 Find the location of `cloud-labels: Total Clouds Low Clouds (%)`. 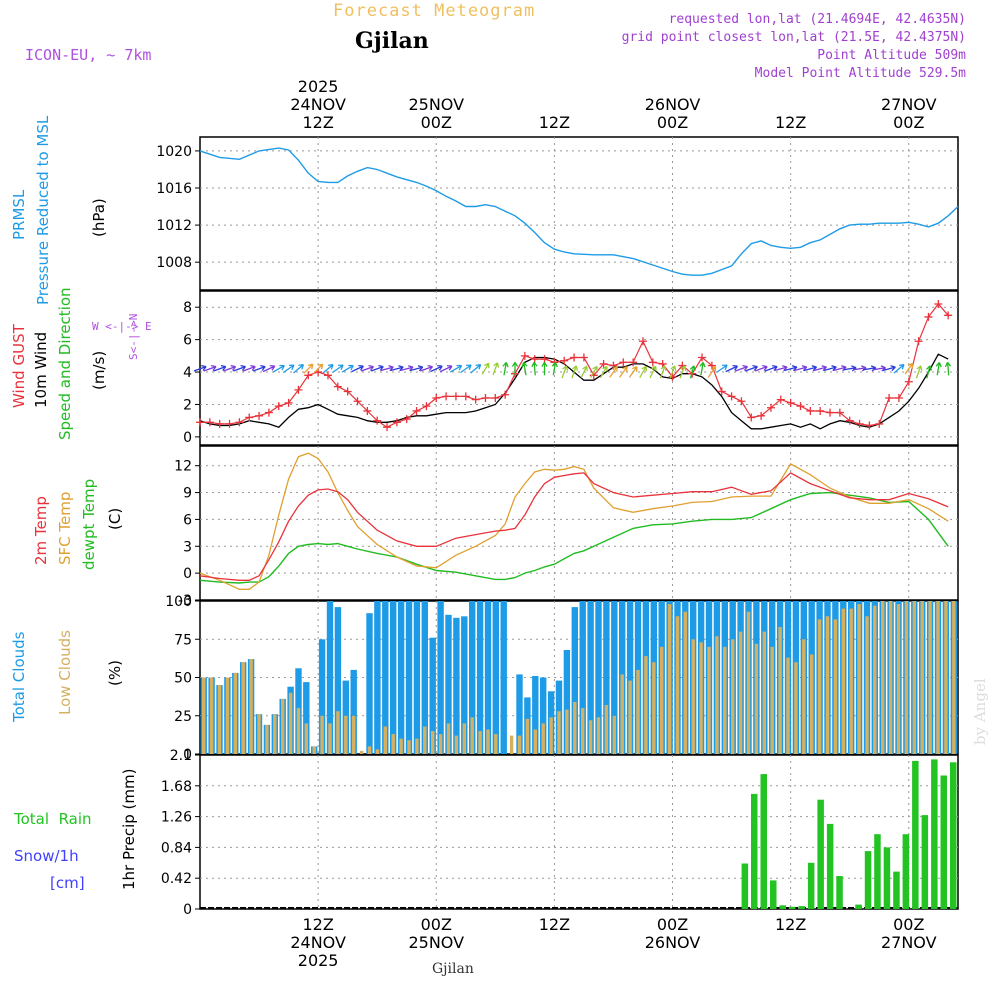

cloud-labels: Total Clouds Low Clouds (%) is located at coordinates (67, 676).